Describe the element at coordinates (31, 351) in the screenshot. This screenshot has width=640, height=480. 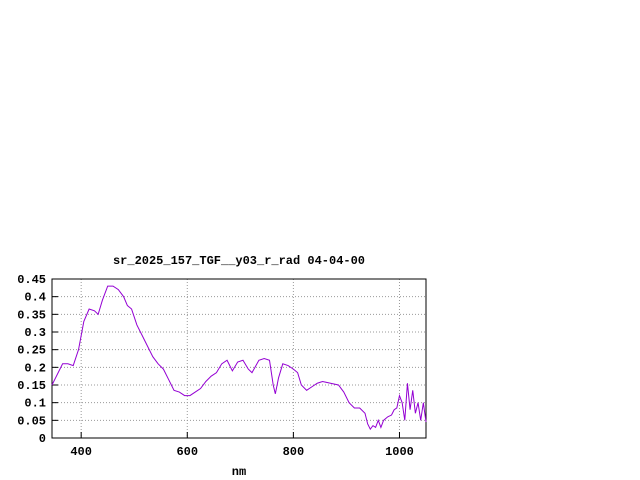
I see `y-tick-label: 0.25` at that location.